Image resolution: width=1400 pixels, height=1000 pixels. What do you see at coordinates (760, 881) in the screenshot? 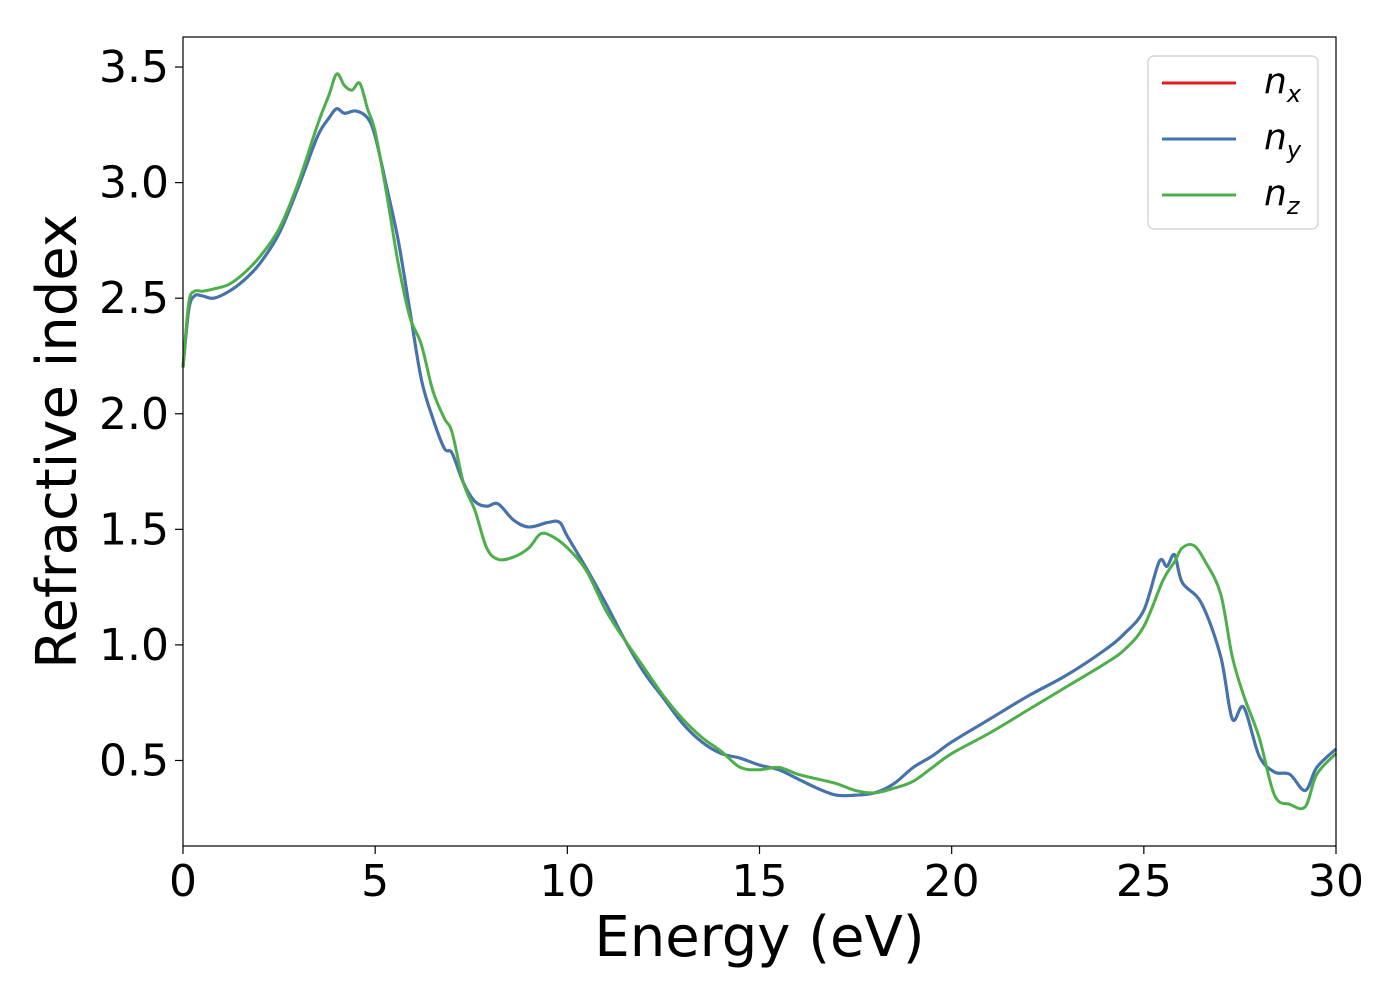
I see `x-tick-label: 15` at bounding box center [760, 881].